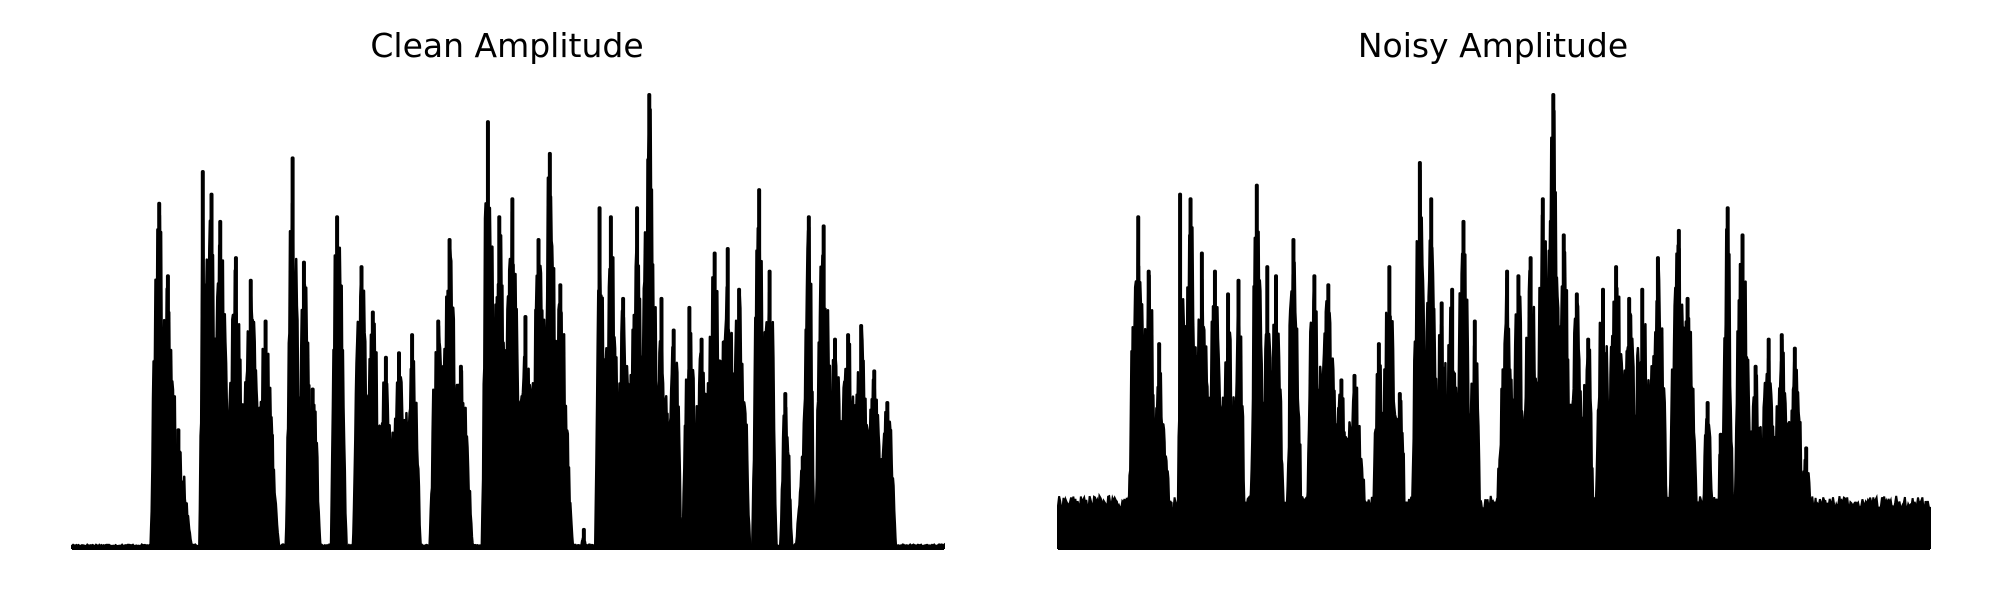  What do you see at coordinates (1493, 45) in the screenshot?
I see `chart-title: Noisy Amplitude` at bounding box center [1493, 45].